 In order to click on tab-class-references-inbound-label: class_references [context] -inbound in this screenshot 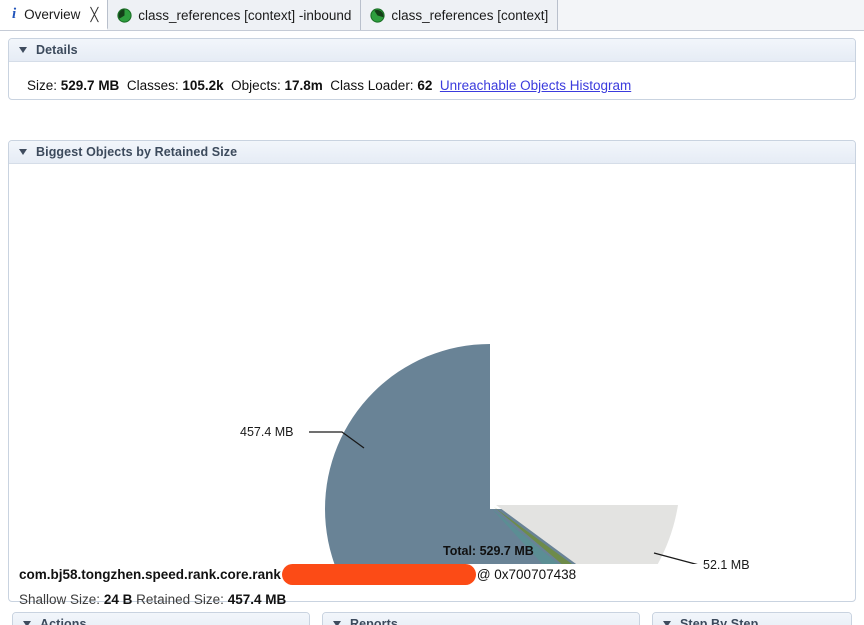, I will do `click(245, 15)`.